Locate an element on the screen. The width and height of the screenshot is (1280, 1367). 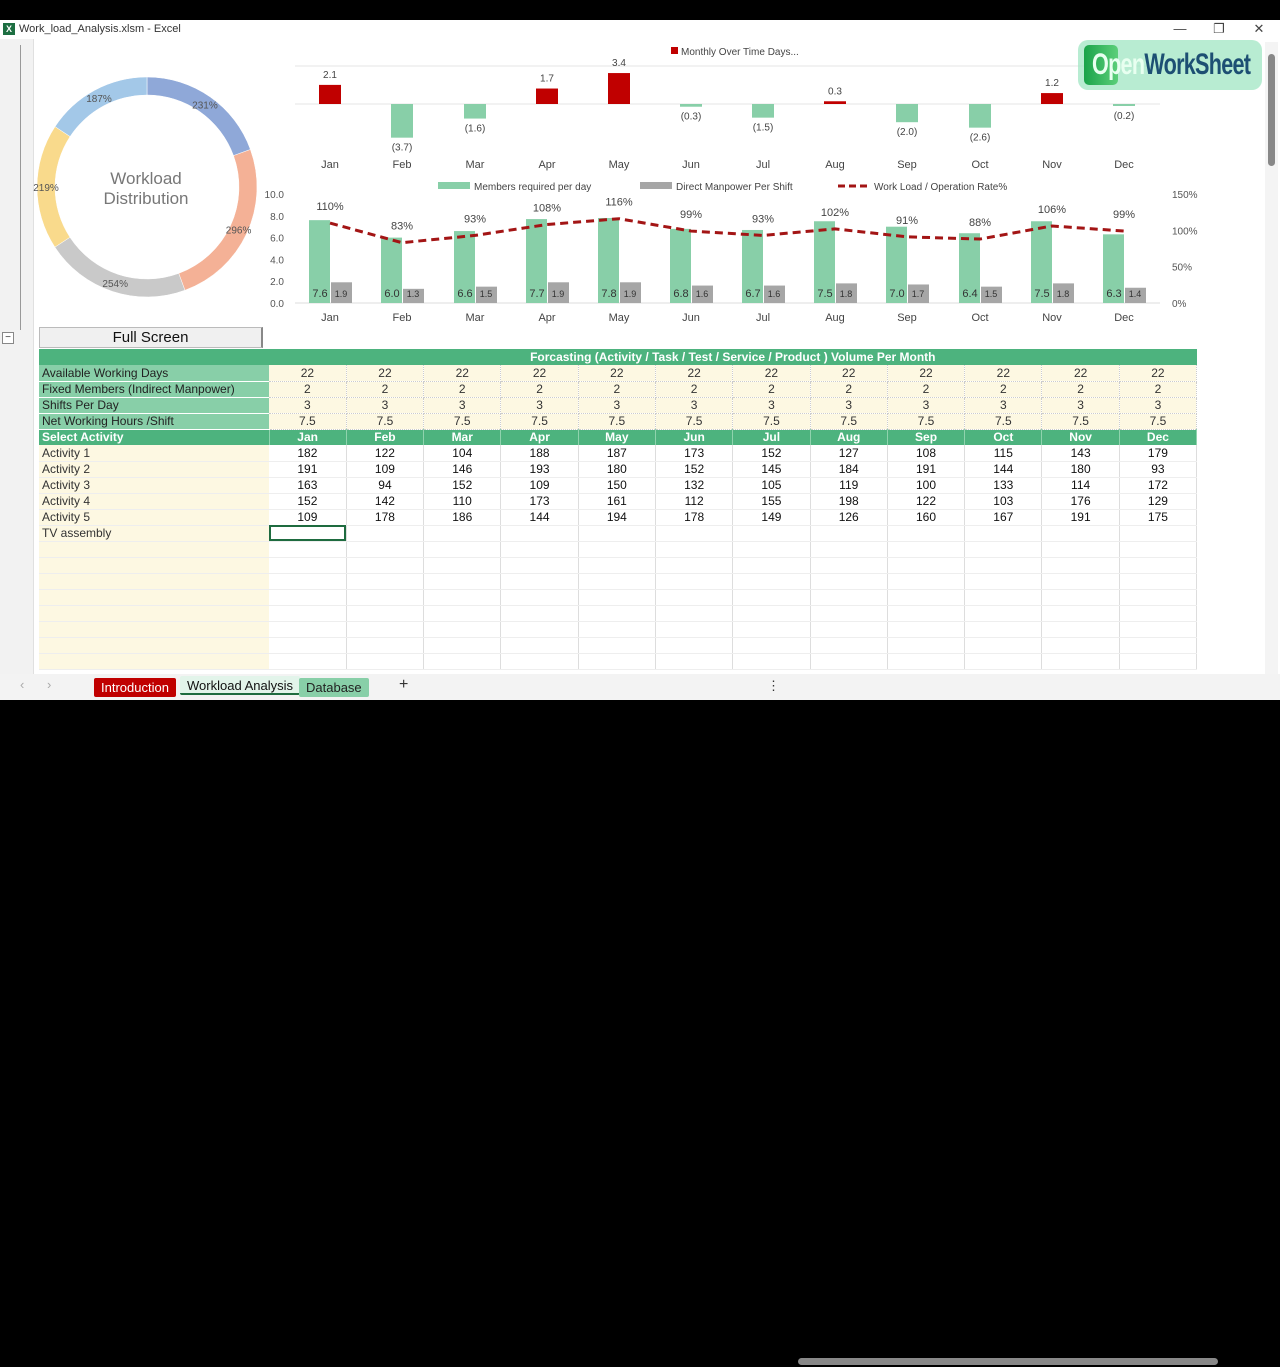
parameter-label: Fixed Members (Indirect Manpower) is located at coordinates (154, 389).